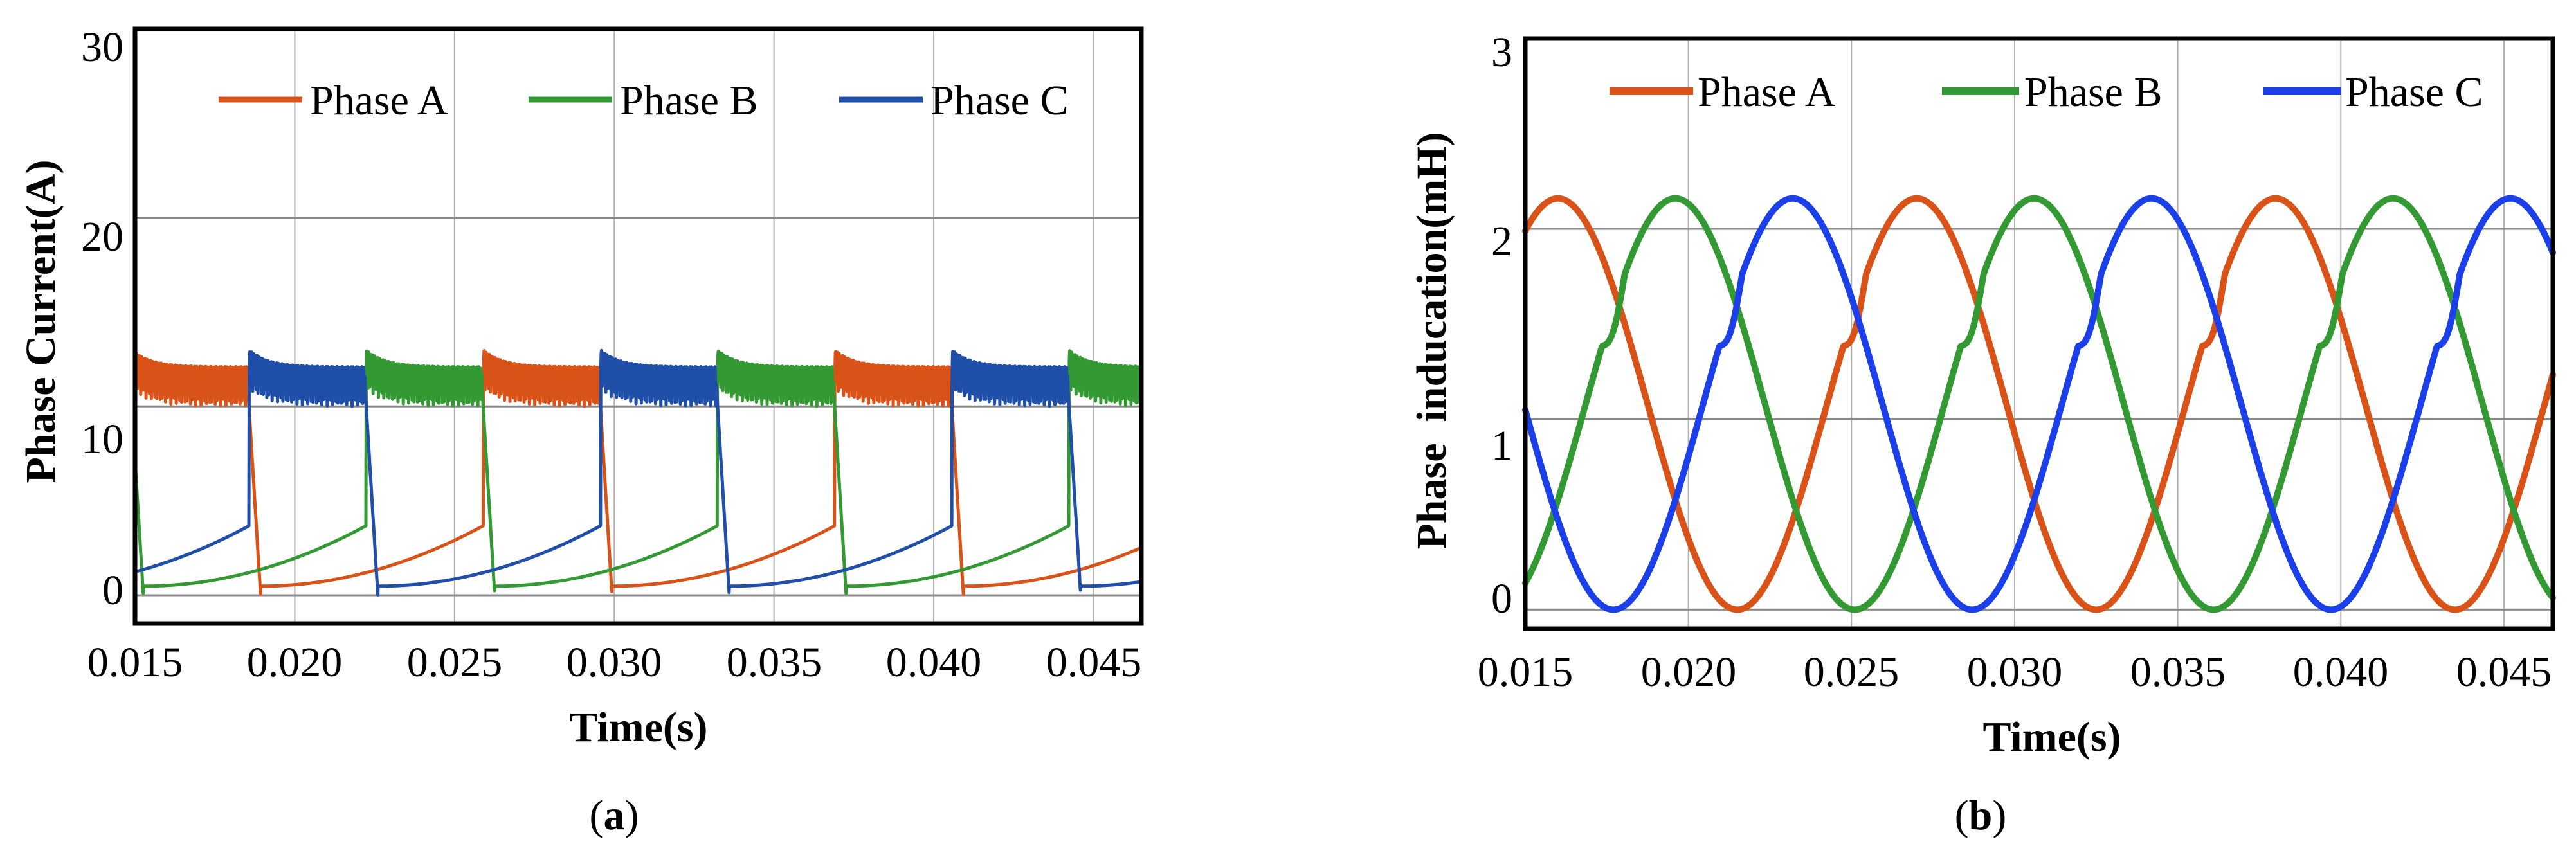  Describe the element at coordinates (638, 727) in the screenshot. I see `panel-a-x-axis-label: Time(s)` at that location.